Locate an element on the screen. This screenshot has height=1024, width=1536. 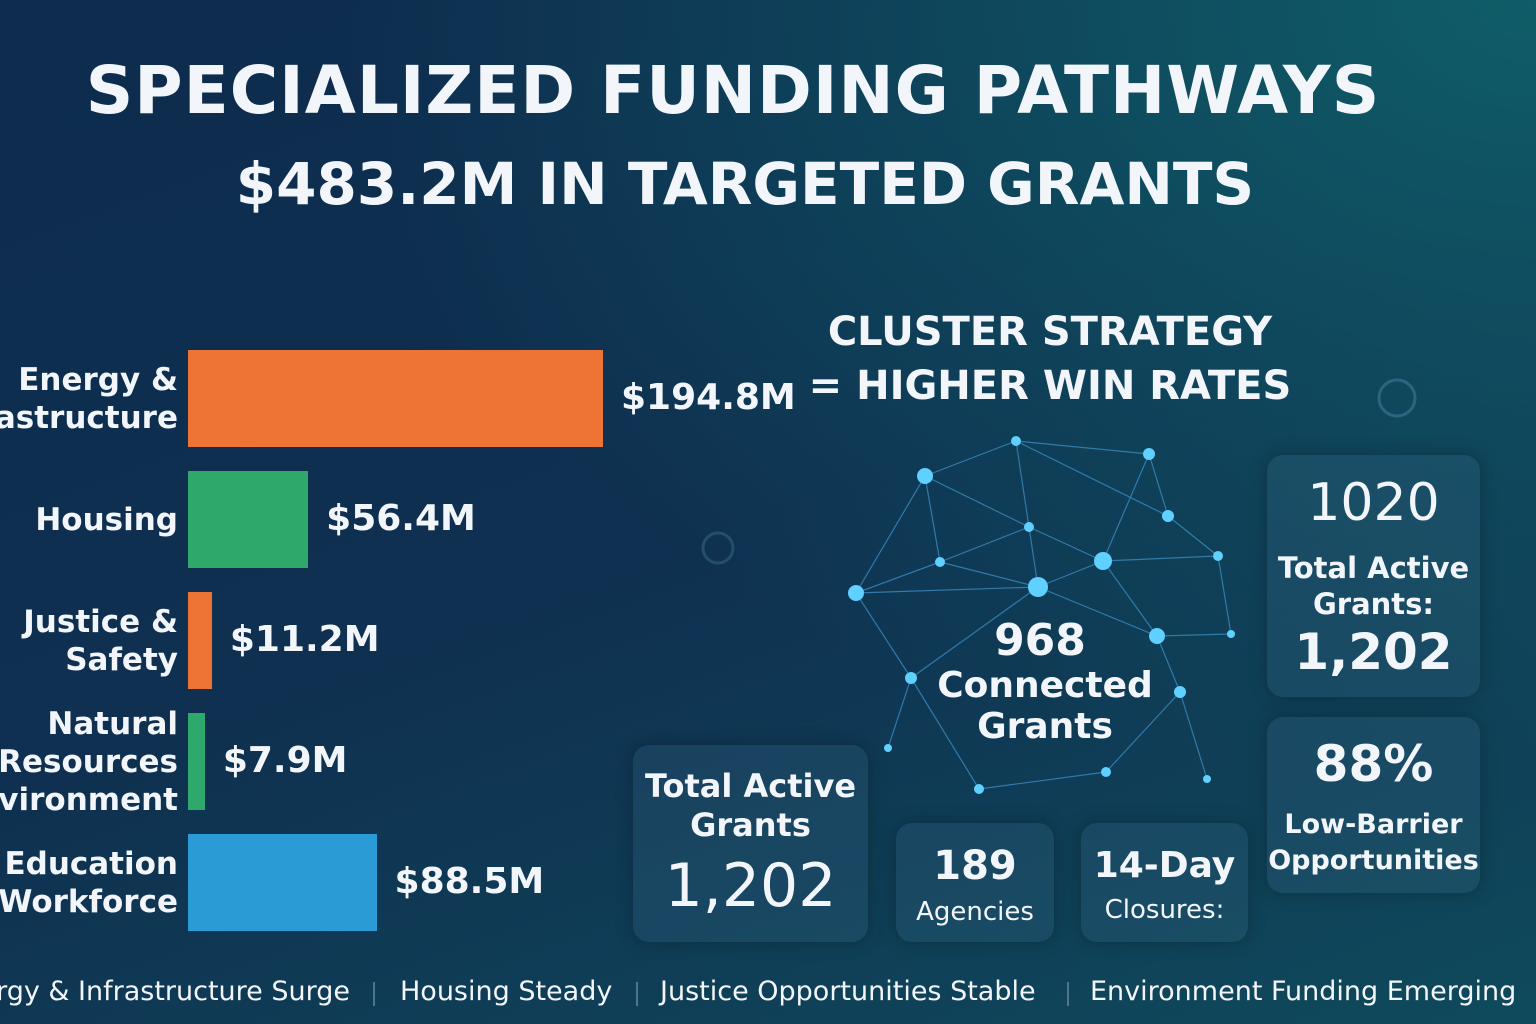
title: SPECIALIZED FUNDING PATHWAYS is located at coordinates (733, 90).